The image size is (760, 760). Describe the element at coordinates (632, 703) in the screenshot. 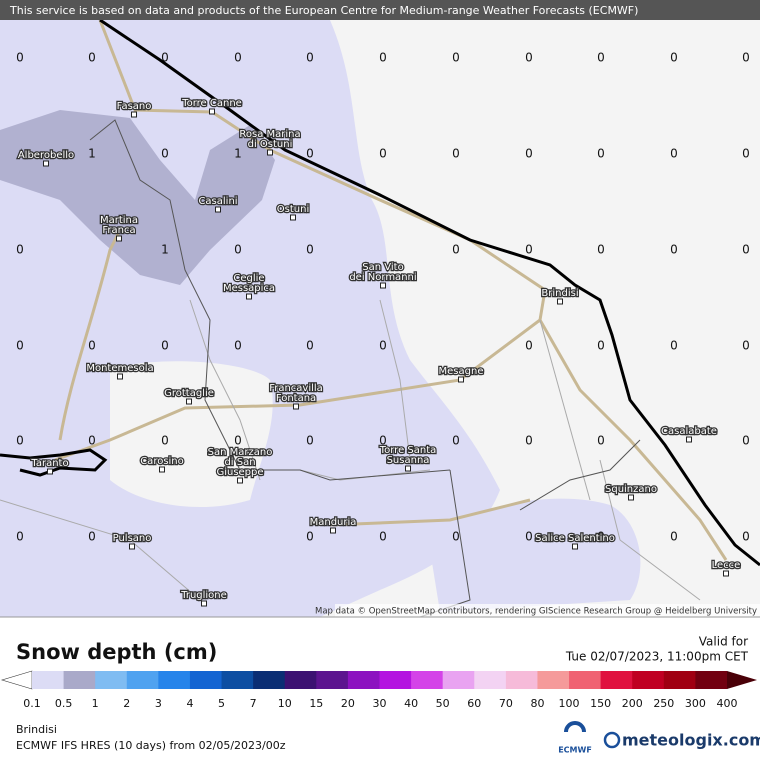

I see `scale-label: 200` at that location.